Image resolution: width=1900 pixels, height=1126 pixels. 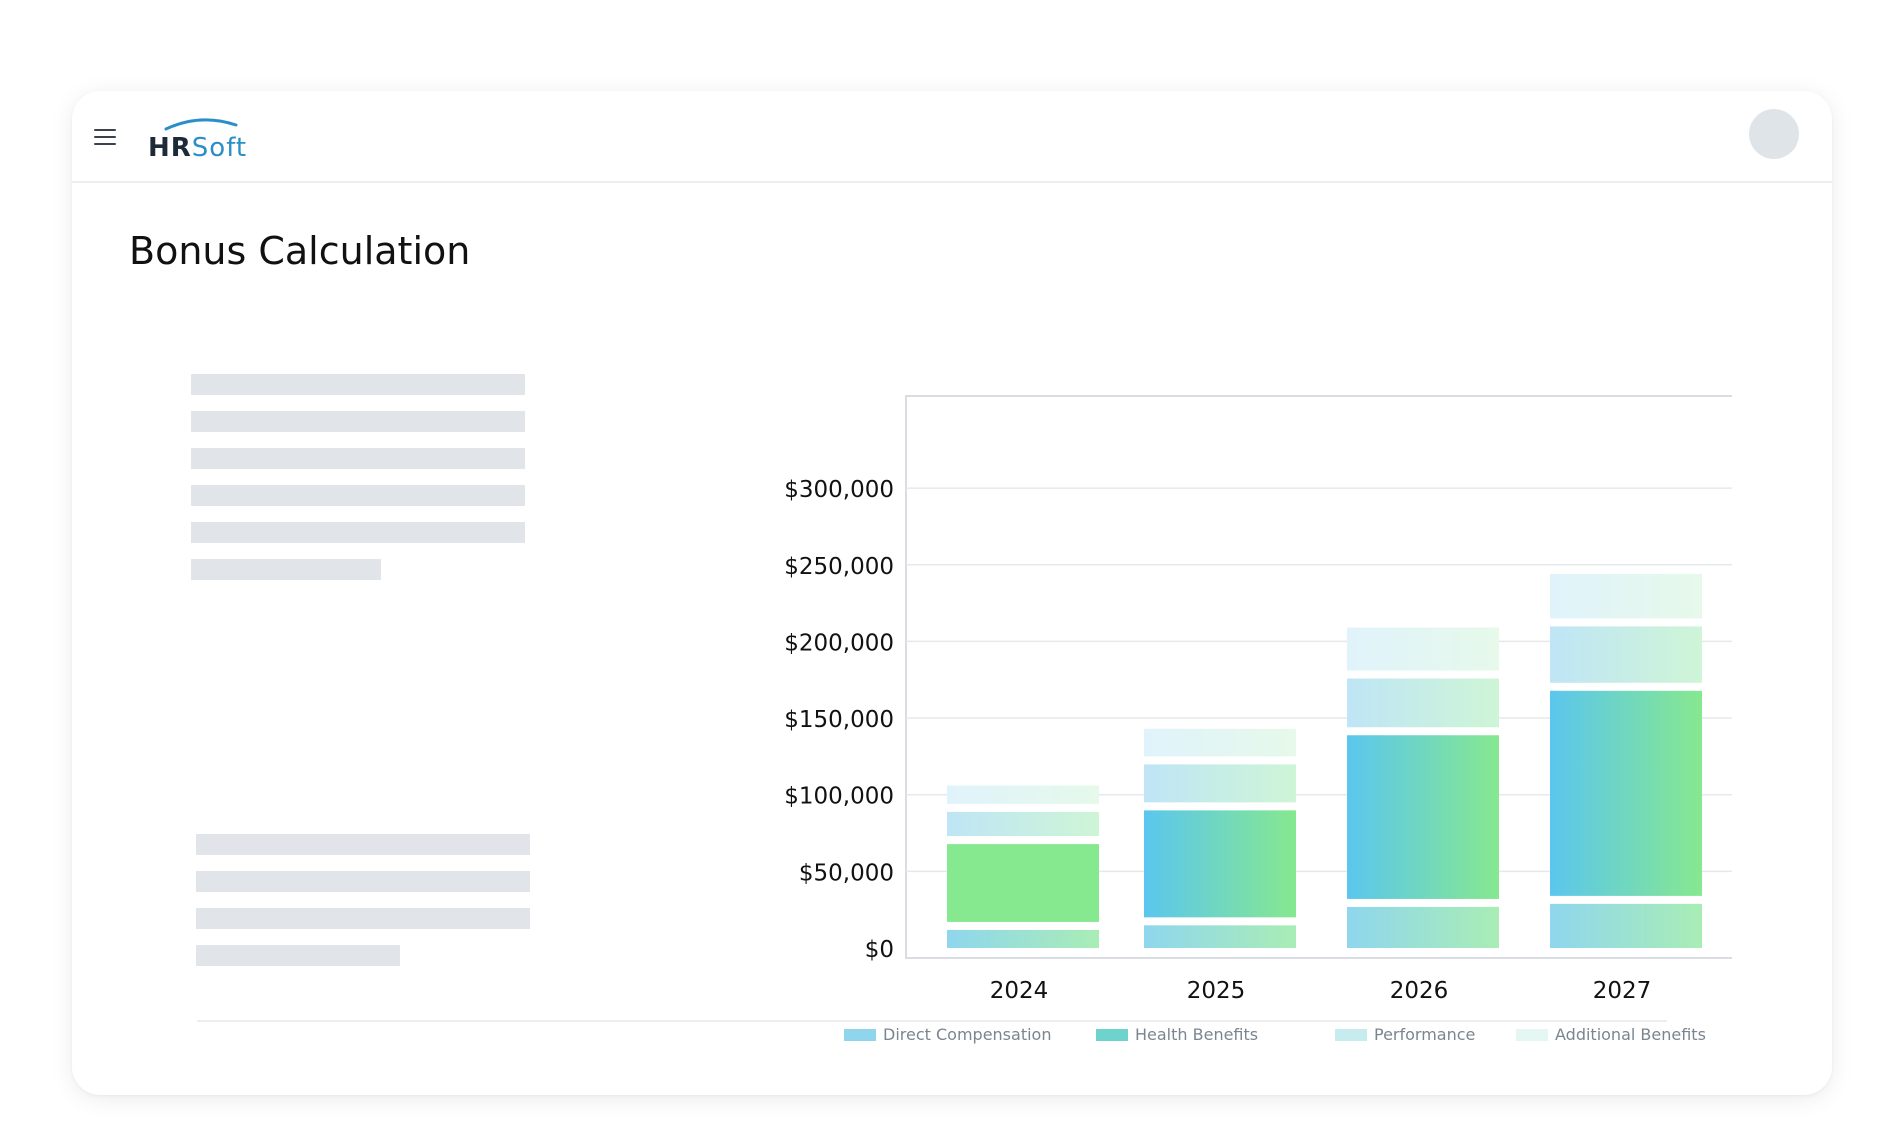 What do you see at coordinates (1626, 793) in the screenshot?
I see `bar-health-benefits-2027` at bounding box center [1626, 793].